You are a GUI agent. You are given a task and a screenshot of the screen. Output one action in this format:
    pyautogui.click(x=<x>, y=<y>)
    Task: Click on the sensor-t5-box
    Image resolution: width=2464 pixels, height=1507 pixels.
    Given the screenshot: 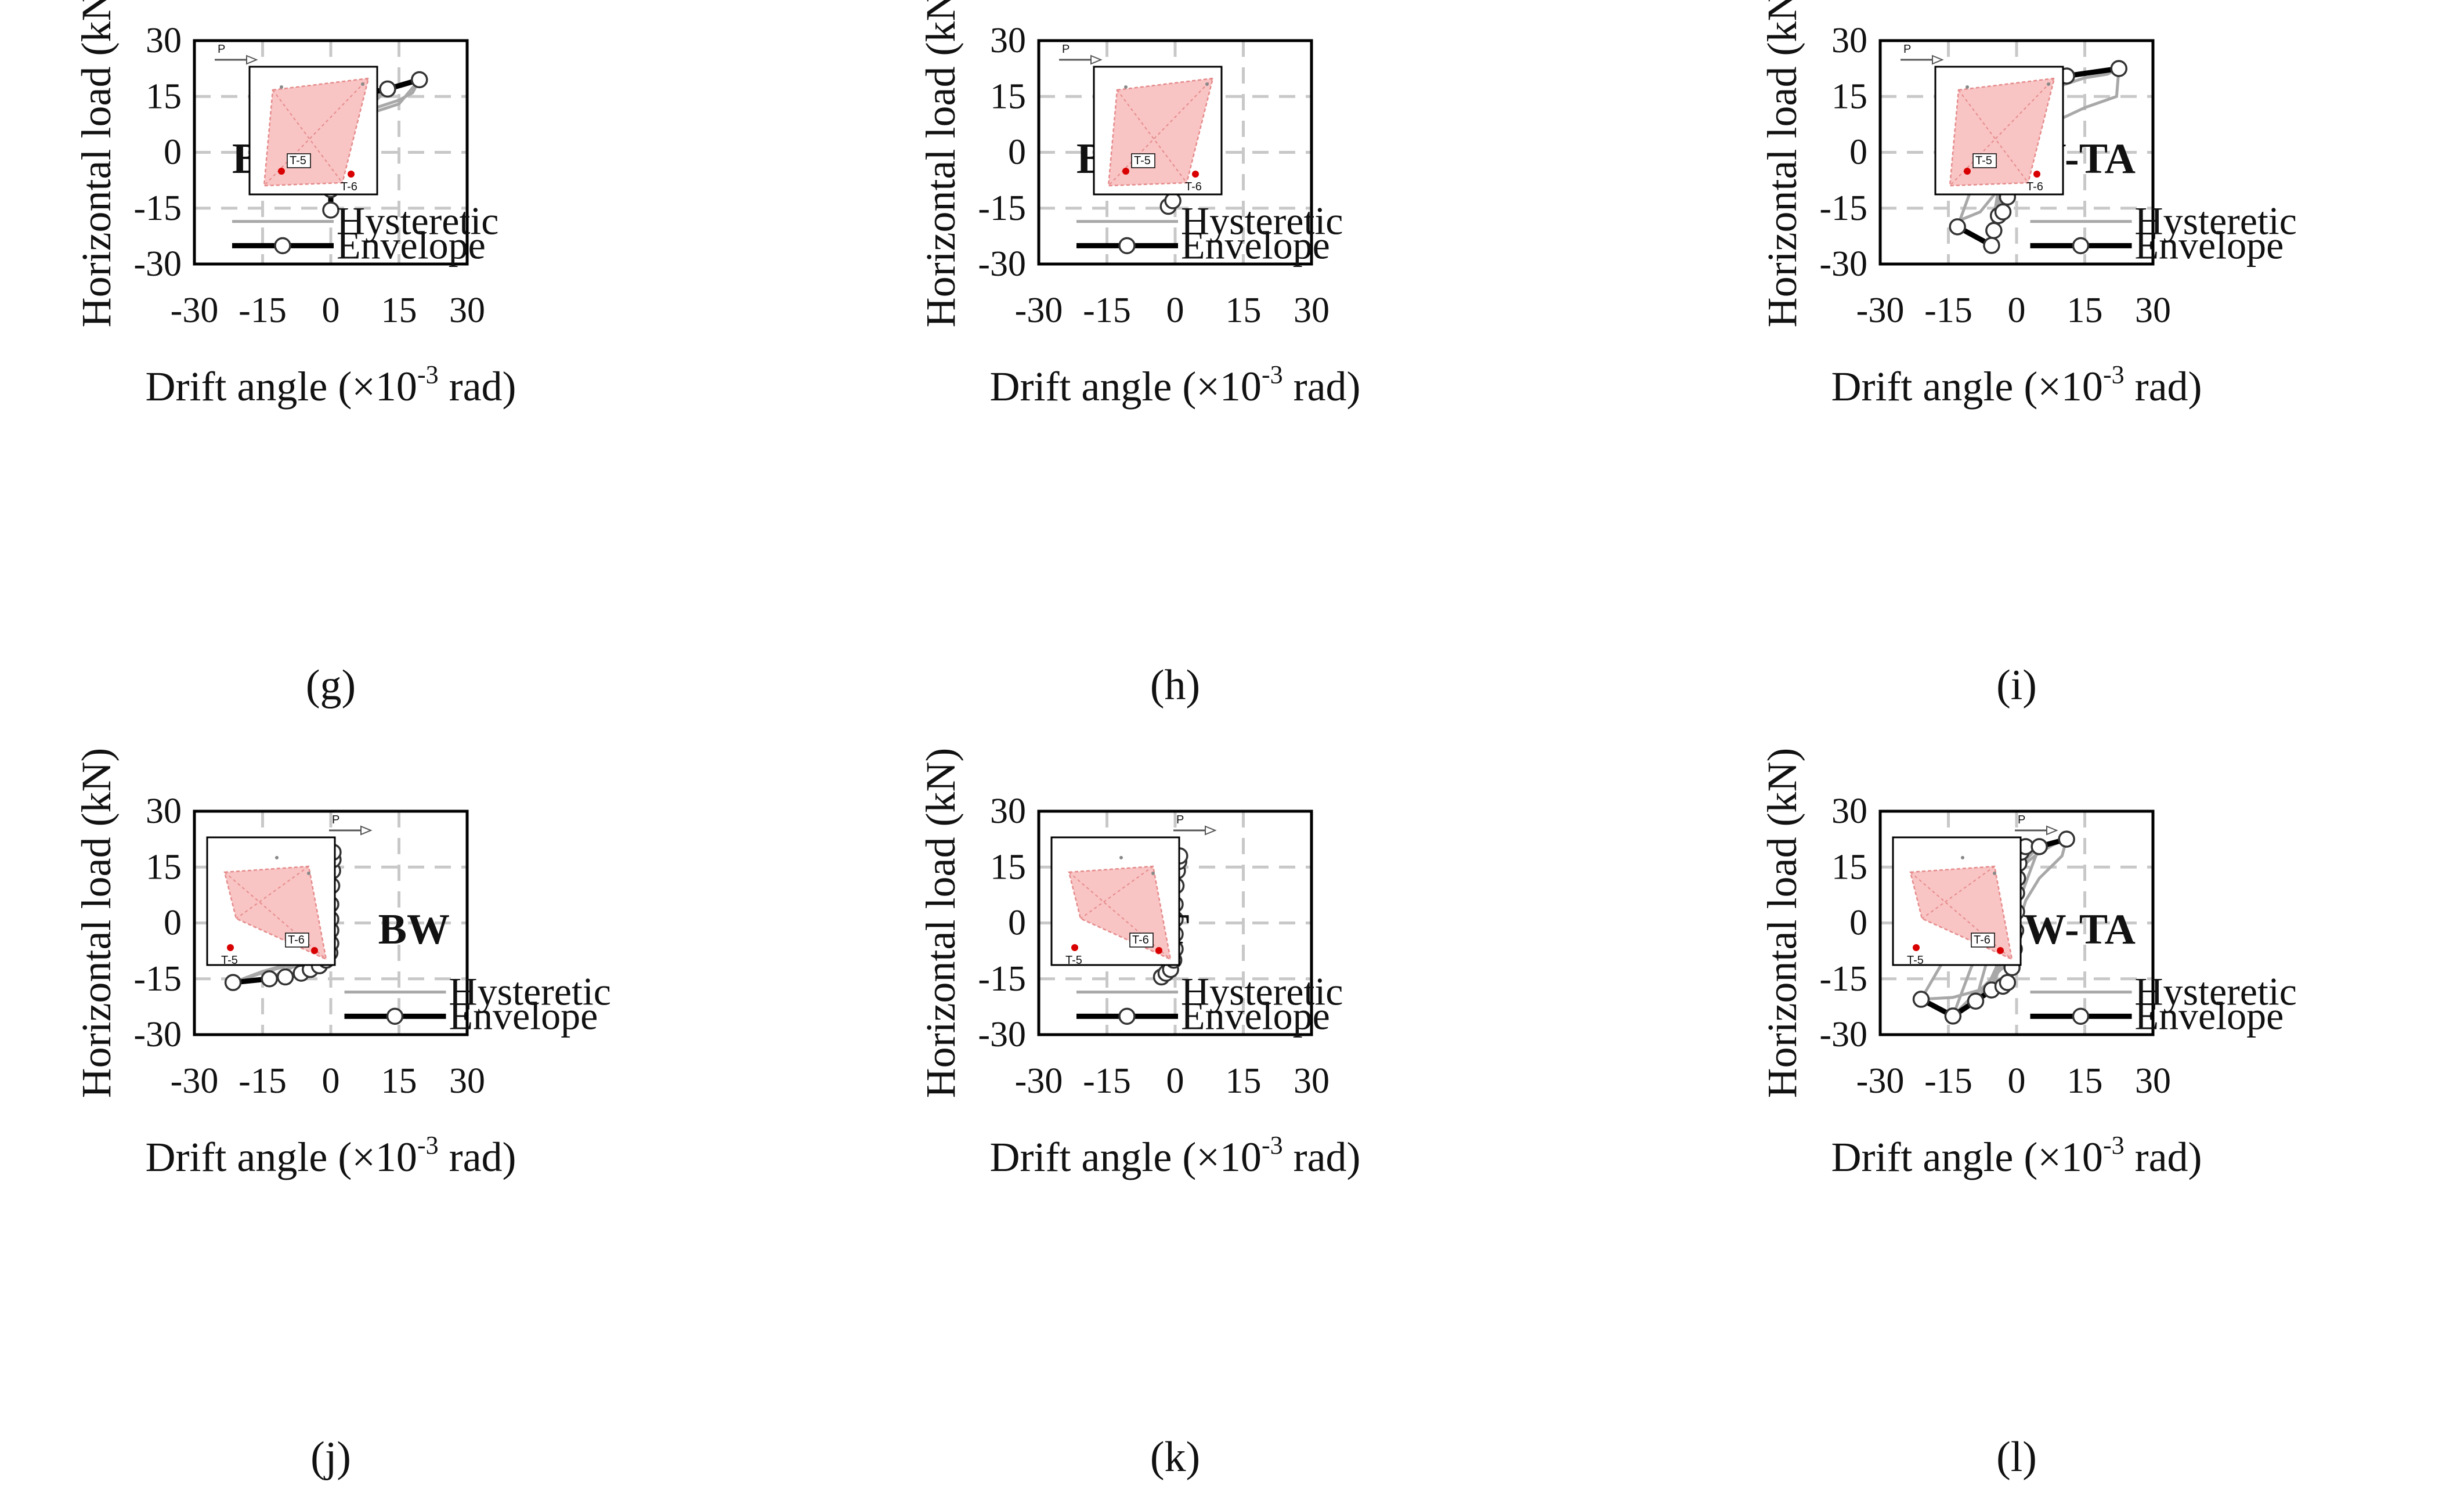 What is the action you would take?
    pyautogui.click(x=1984, y=160)
    